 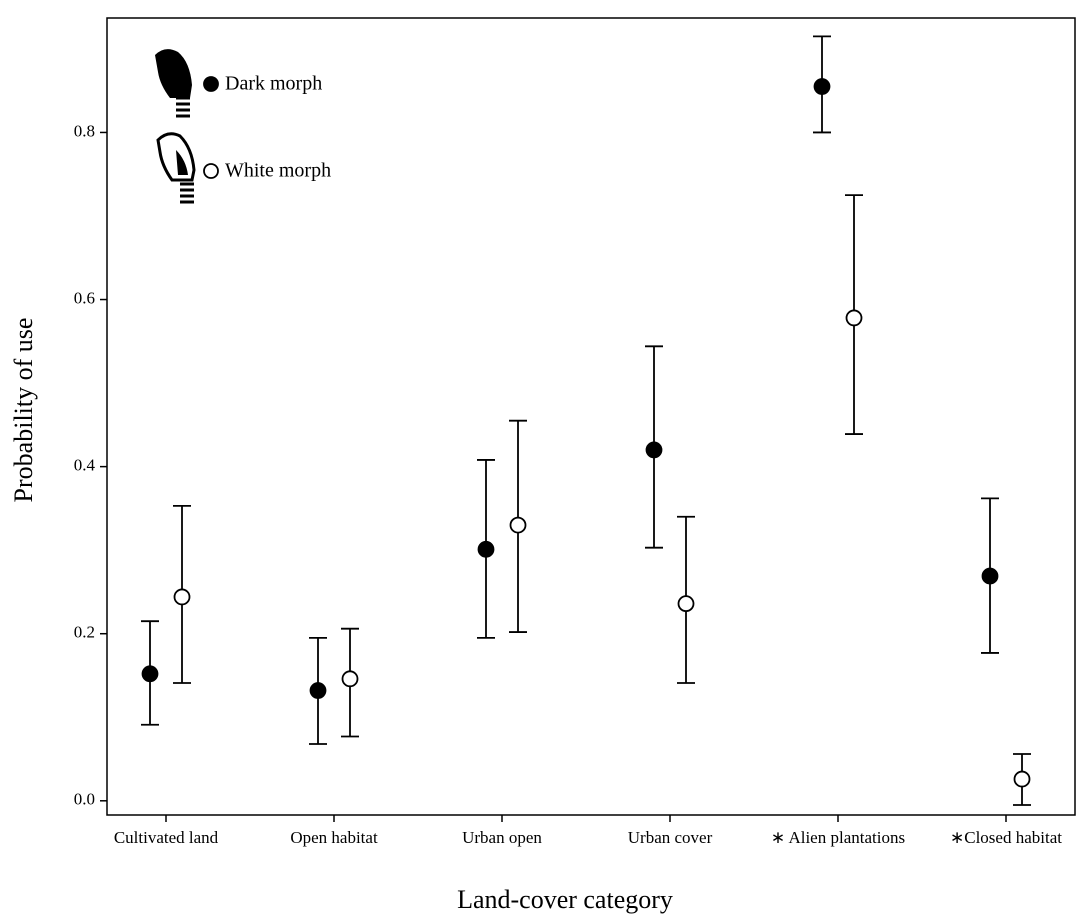 What do you see at coordinates (670, 837) in the screenshot?
I see `x-tick-label: Urban cover` at bounding box center [670, 837].